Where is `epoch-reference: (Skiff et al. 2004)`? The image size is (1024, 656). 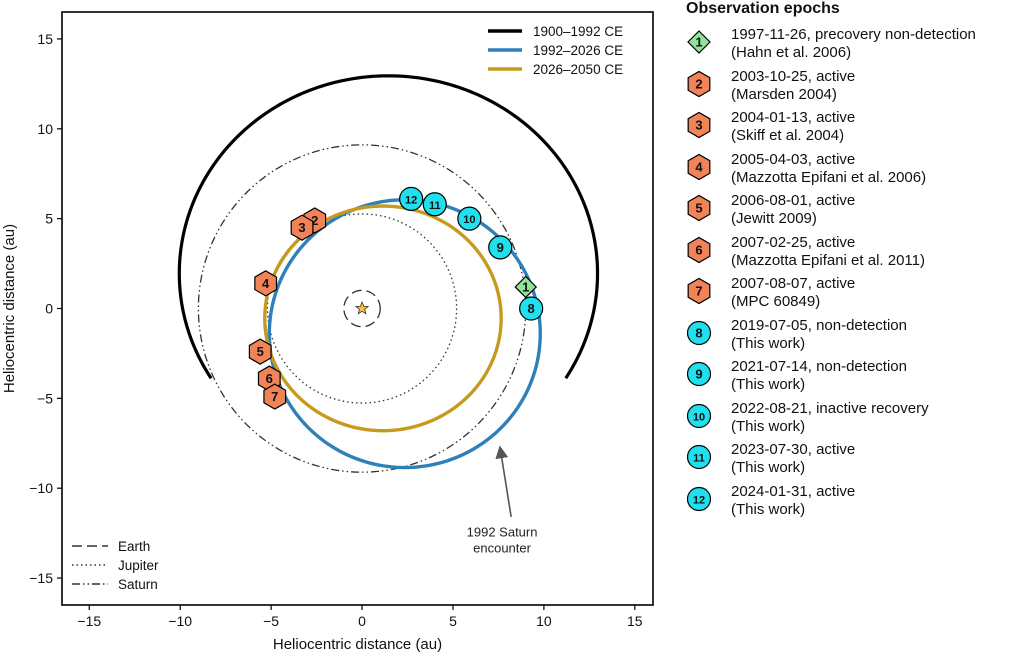 epoch-reference: (Skiff et al. 2004) is located at coordinates (788, 135).